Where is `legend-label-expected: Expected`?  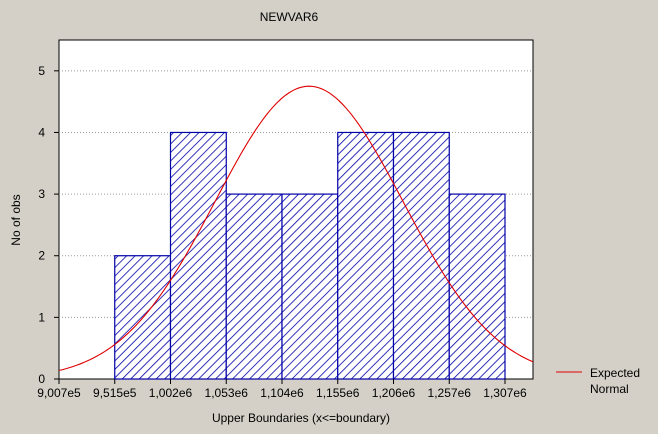
legend-label-expected: Expected is located at coordinates (615, 373).